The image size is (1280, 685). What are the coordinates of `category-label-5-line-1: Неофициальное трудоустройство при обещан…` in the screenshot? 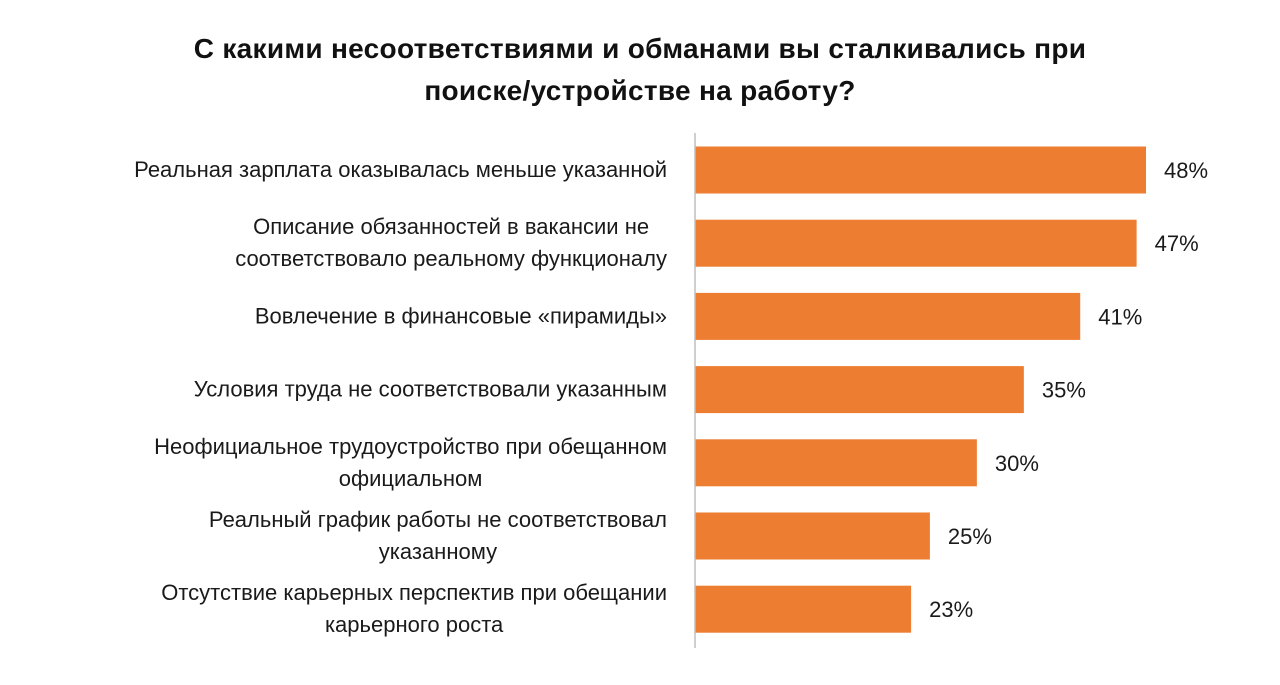 It's located at (410, 446).